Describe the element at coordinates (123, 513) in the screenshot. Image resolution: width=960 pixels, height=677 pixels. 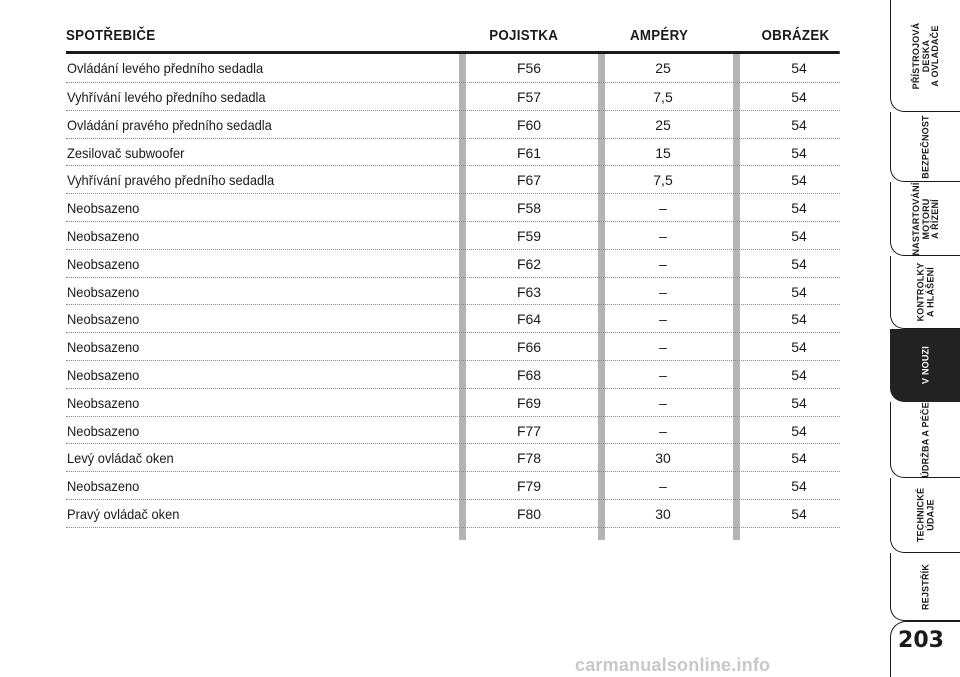
I see `cell-consumer: Pravý ovládač oken` at that location.